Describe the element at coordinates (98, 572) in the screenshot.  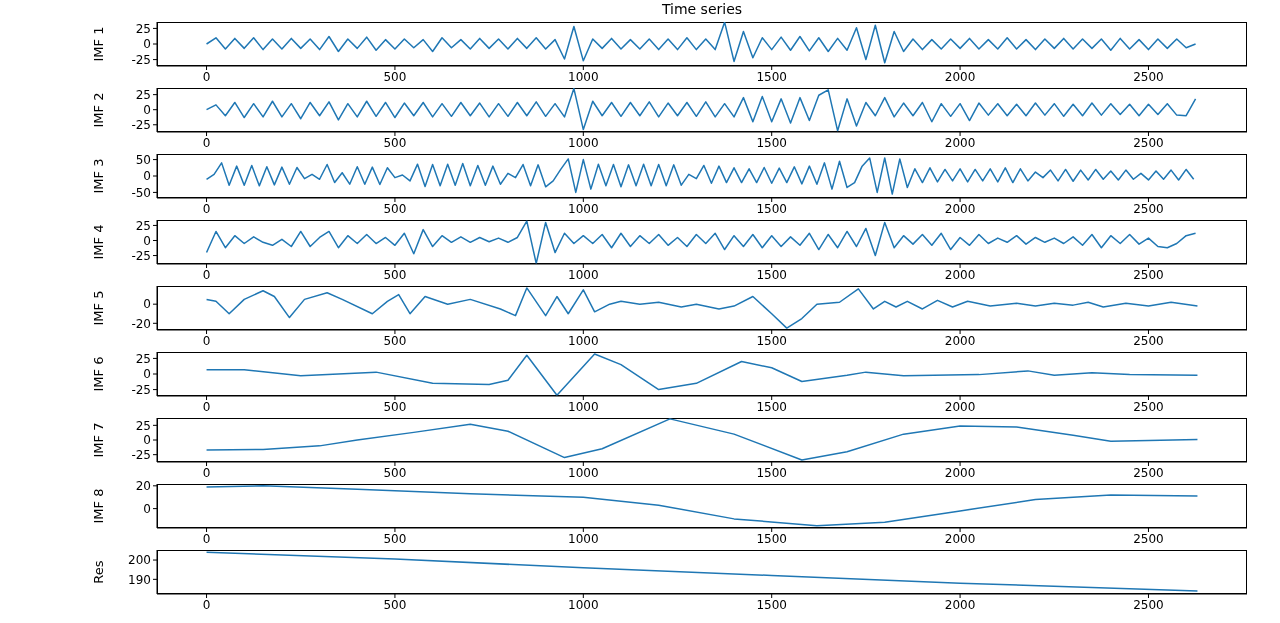
I see `y-axis-title: Res` at that location.